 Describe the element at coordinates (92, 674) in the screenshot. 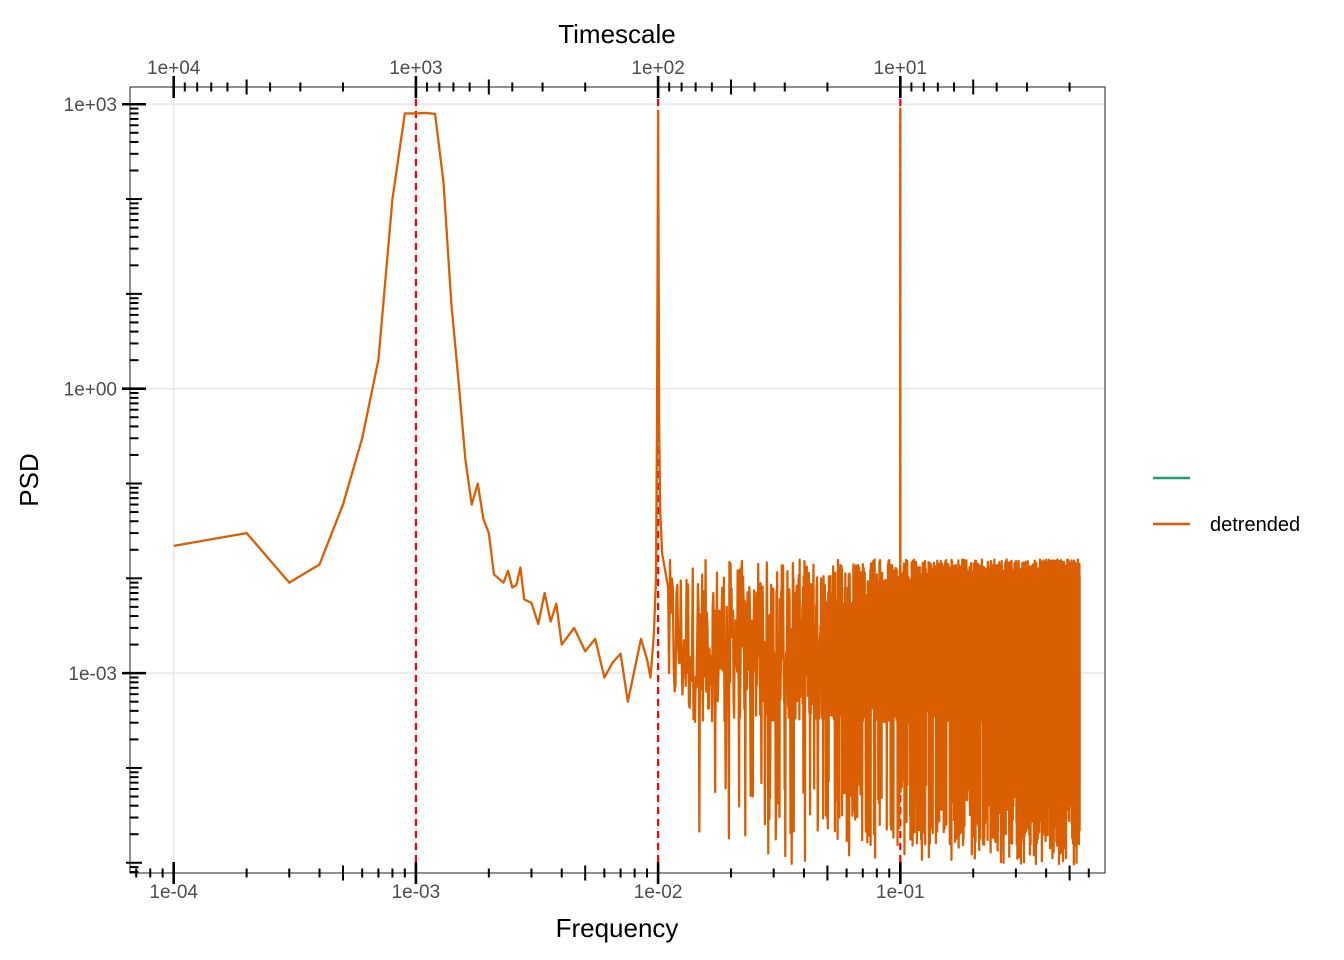

I see `y-tick-label-2: 1e-03` at that location.